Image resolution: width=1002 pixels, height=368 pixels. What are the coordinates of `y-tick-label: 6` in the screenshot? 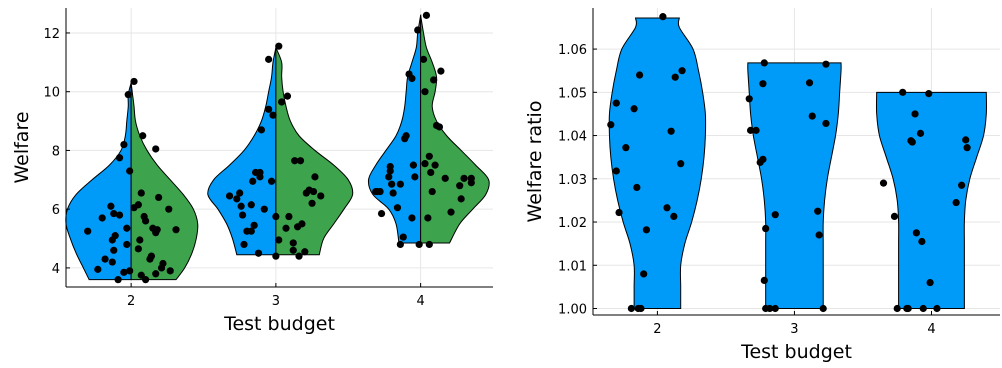 It's located at (56, 210).